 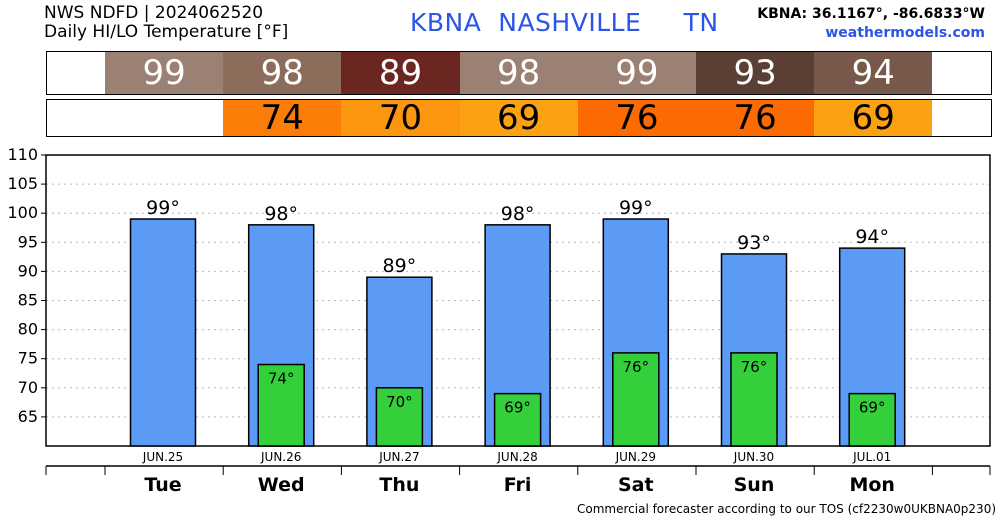 What do you see at coordinates (28, 416) in the screenshot?
I see `y-tick-label: 65` at bounding box center [28, 416].